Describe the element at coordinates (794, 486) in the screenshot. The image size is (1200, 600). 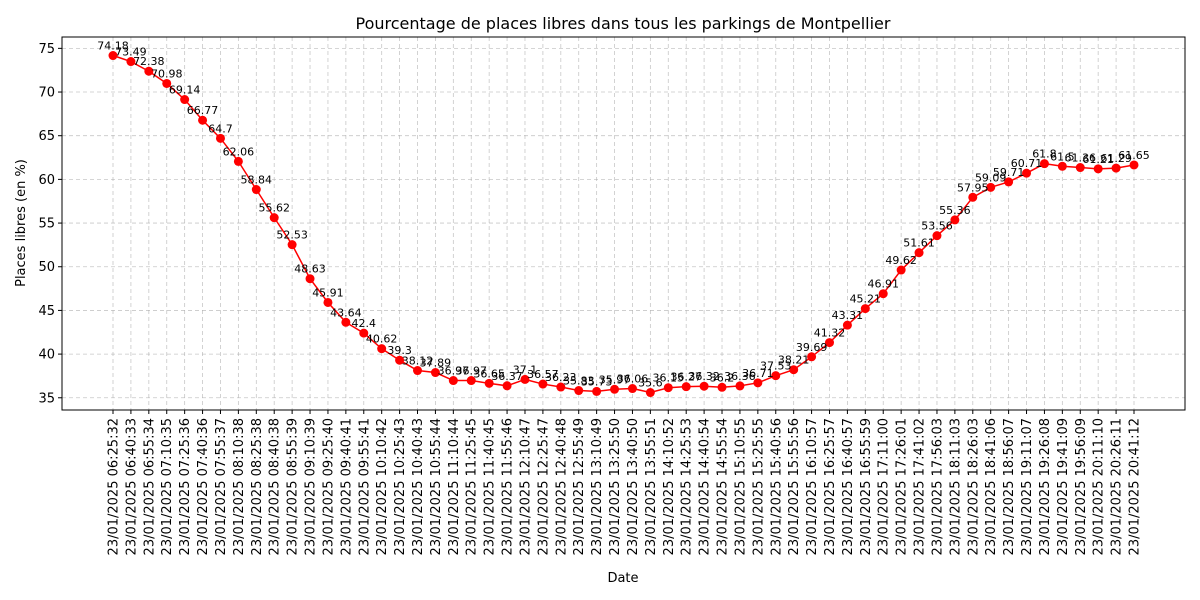
I see `x-tick-label: 23/01/2025 15:55:56` at that location.